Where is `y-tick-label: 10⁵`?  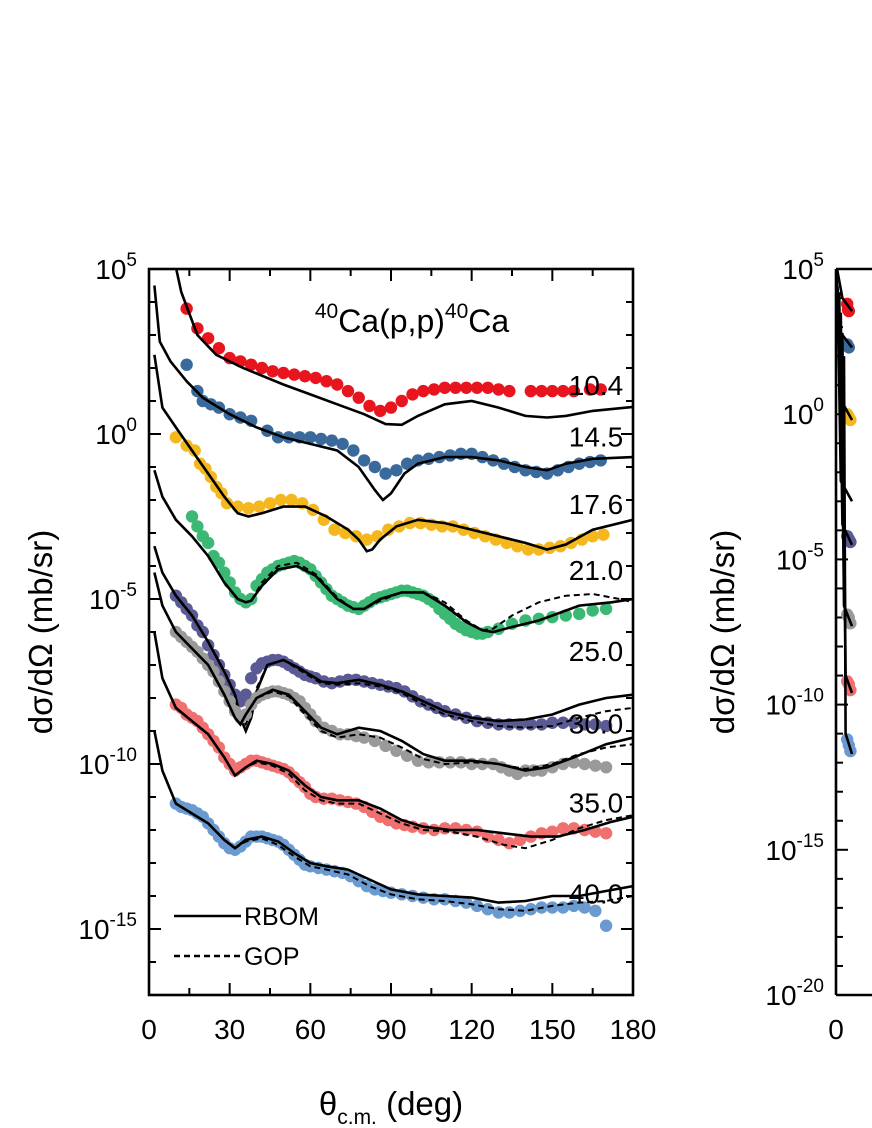
y-tick-label: 10⁵ is located at coordinates (803, 267).